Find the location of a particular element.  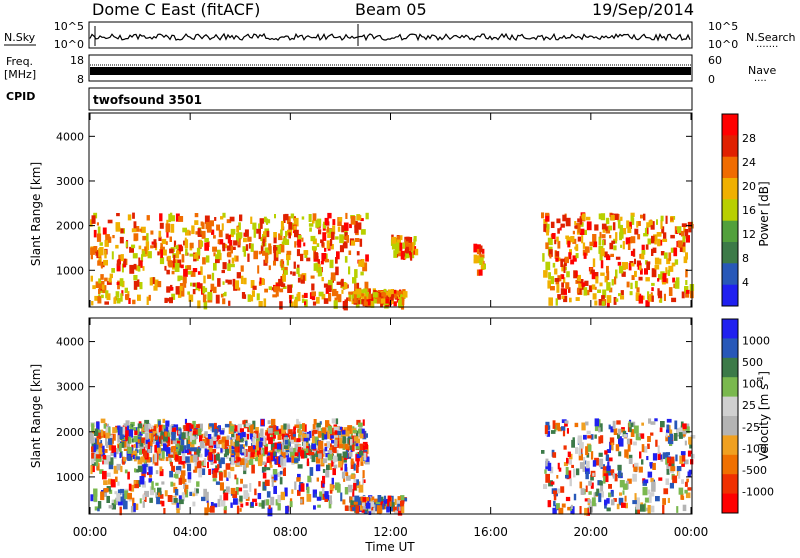

power-colorbar-tick-label: 4 is located at coordinates (745, 282).